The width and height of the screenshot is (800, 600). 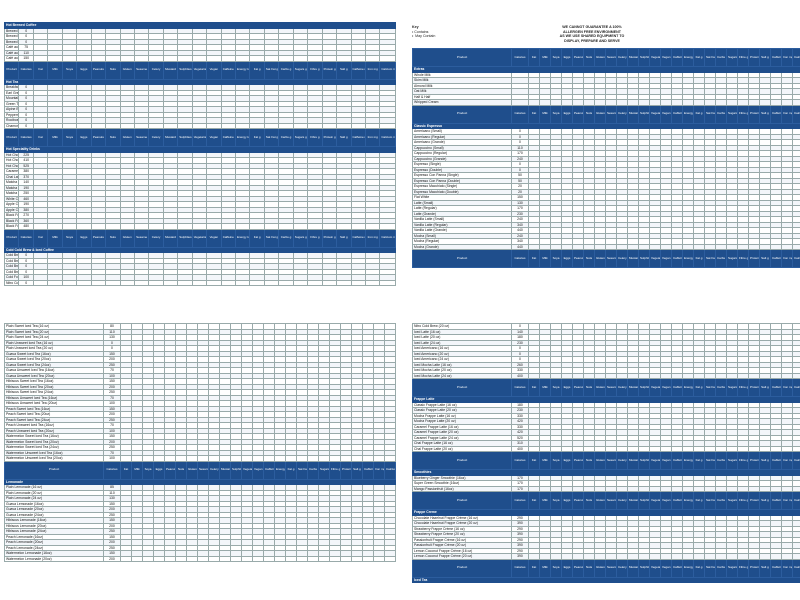 I want to click on table-row: Cold Brew (32 oz)0, so click(x=199, y=271).